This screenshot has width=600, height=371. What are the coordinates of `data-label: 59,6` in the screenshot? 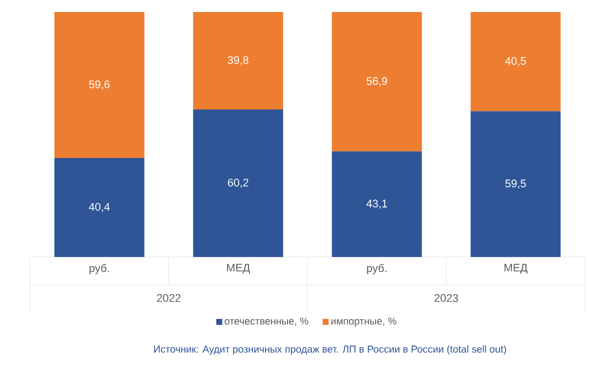 It's located at (99, 85).